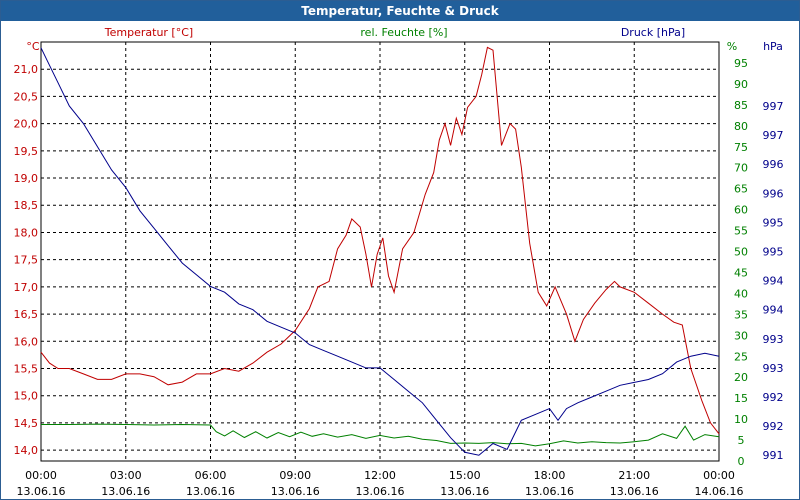  What do you see at coordinates (33, 46) in the screenshot?
I see `temperature-unit-label: °C` at bounding box center [33, 46].